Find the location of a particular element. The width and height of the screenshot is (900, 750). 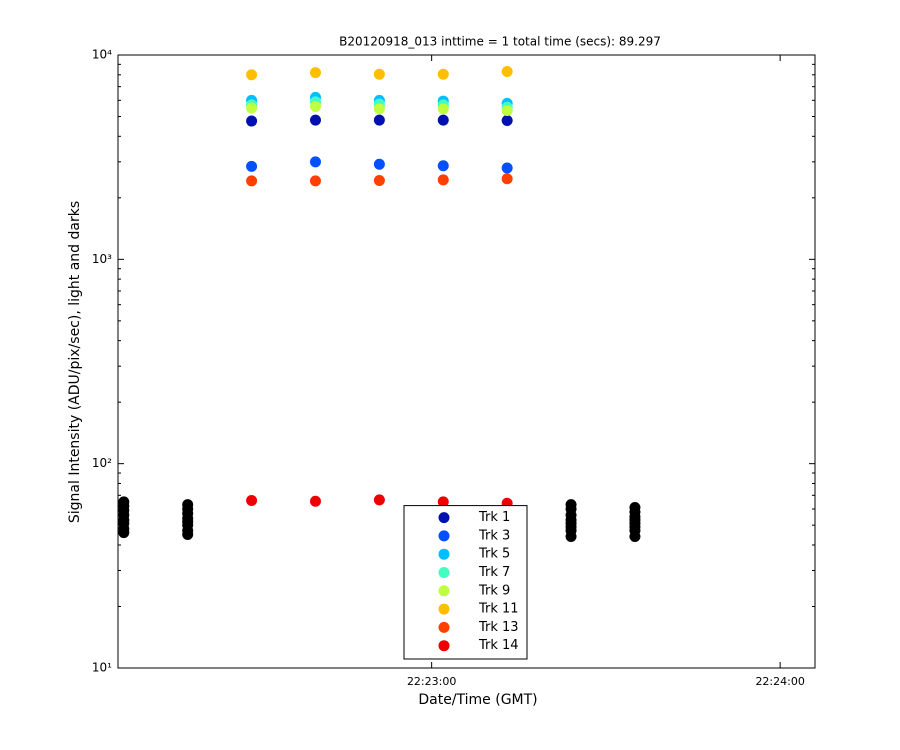

legend-box is located at coordinates (465, 582).